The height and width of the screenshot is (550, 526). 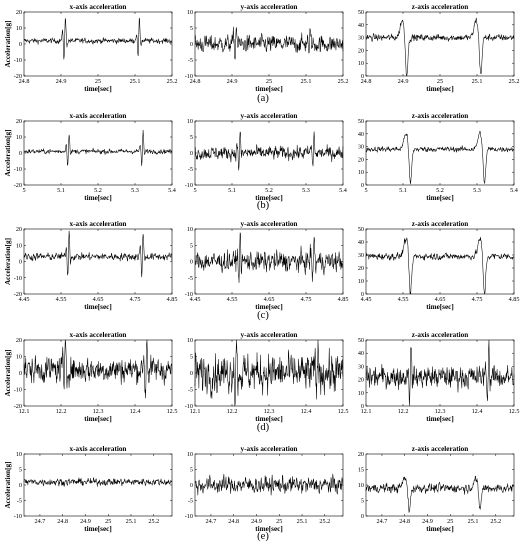 I want to click on x-tick-label: 12.4, so click(x=135, y=411).